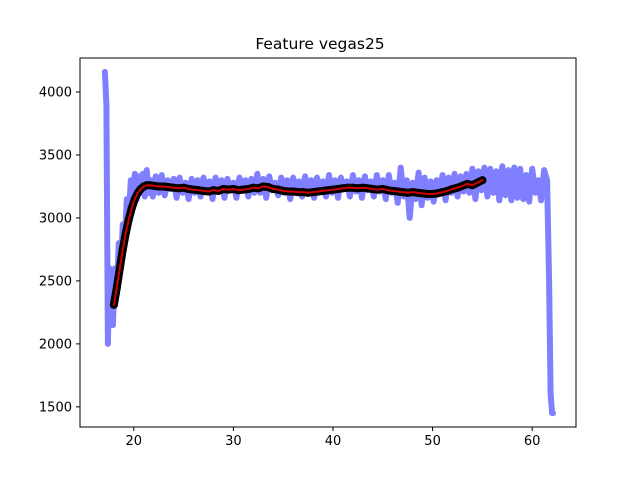 Image resolution: width=640 pixels, height=480 pixels. Describe the element at coordinates (432, 441) in the screenshot. I see `x-tick-label: 50` at that location.